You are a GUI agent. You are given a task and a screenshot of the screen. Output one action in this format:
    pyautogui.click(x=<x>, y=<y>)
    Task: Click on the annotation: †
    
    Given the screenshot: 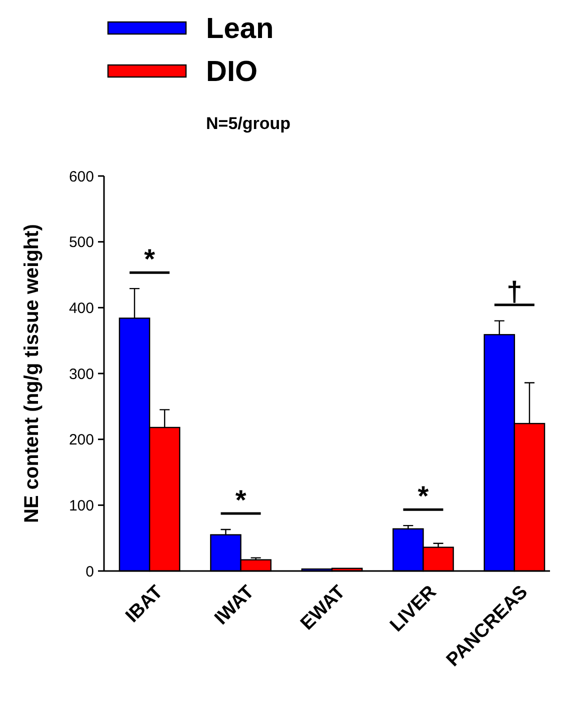 What is the action you would take?
    pyautogui.click(x=514, y=291)
    